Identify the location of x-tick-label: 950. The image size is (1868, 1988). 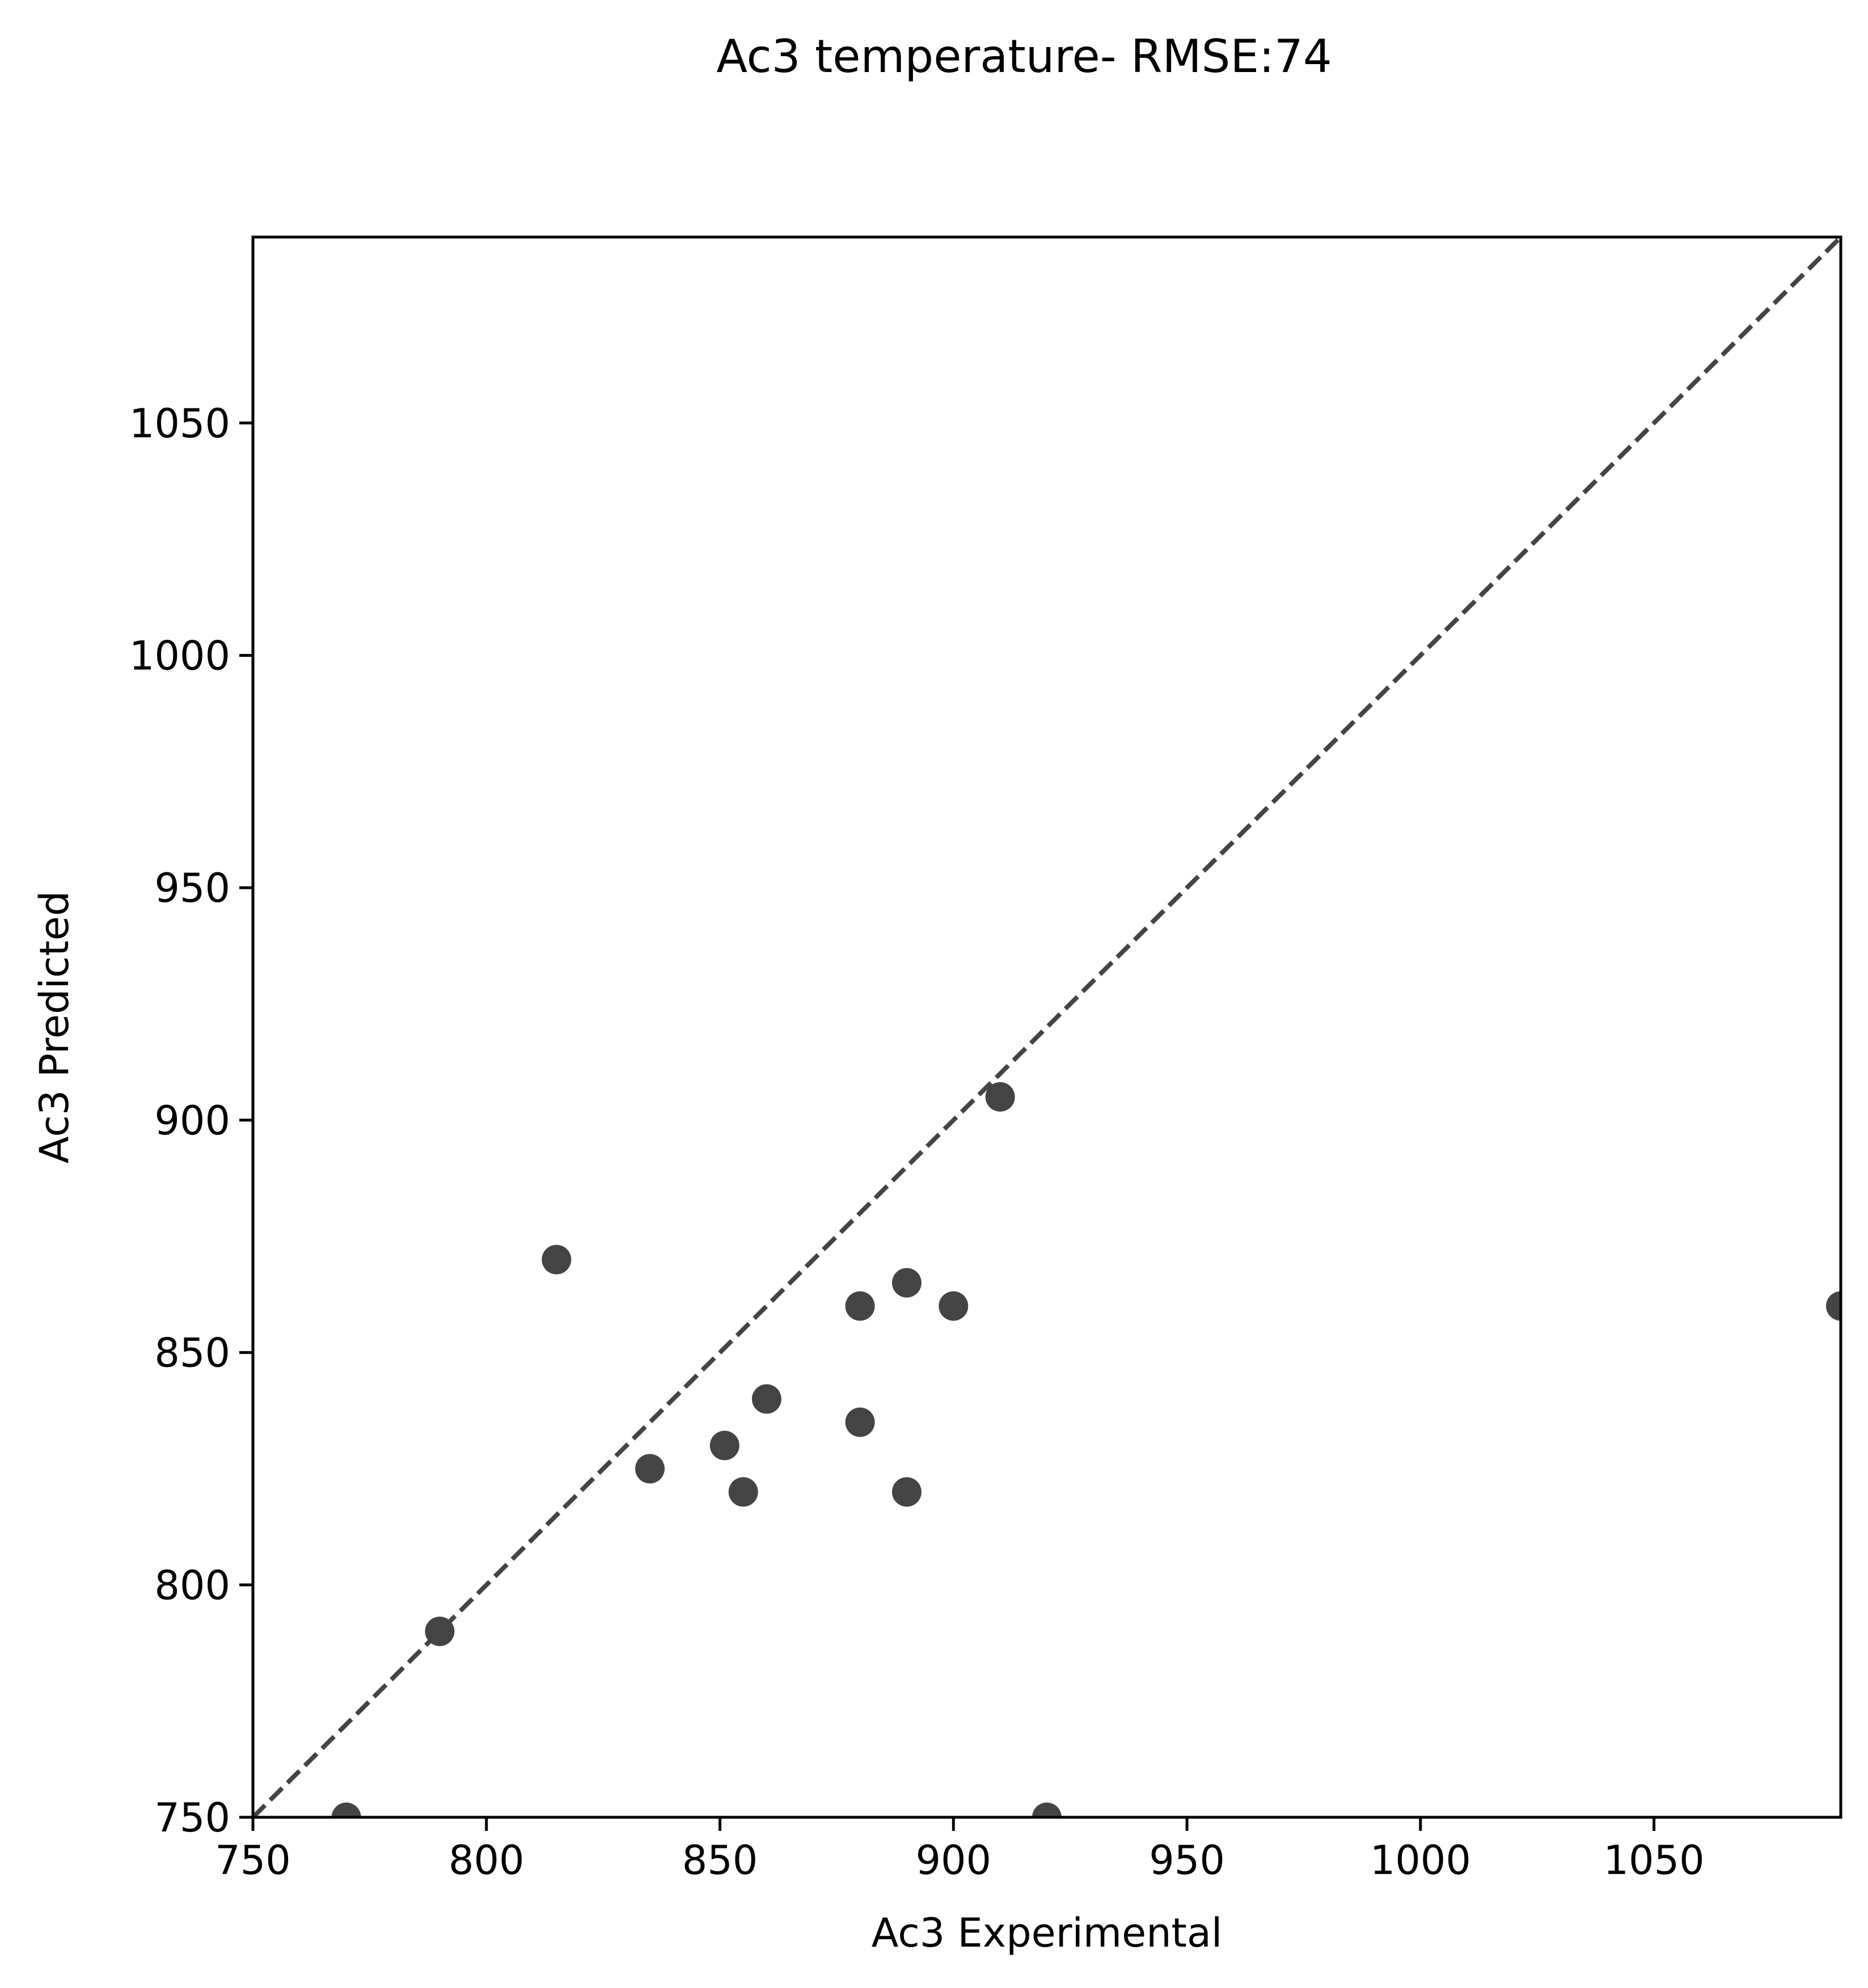
(1187, 1860).